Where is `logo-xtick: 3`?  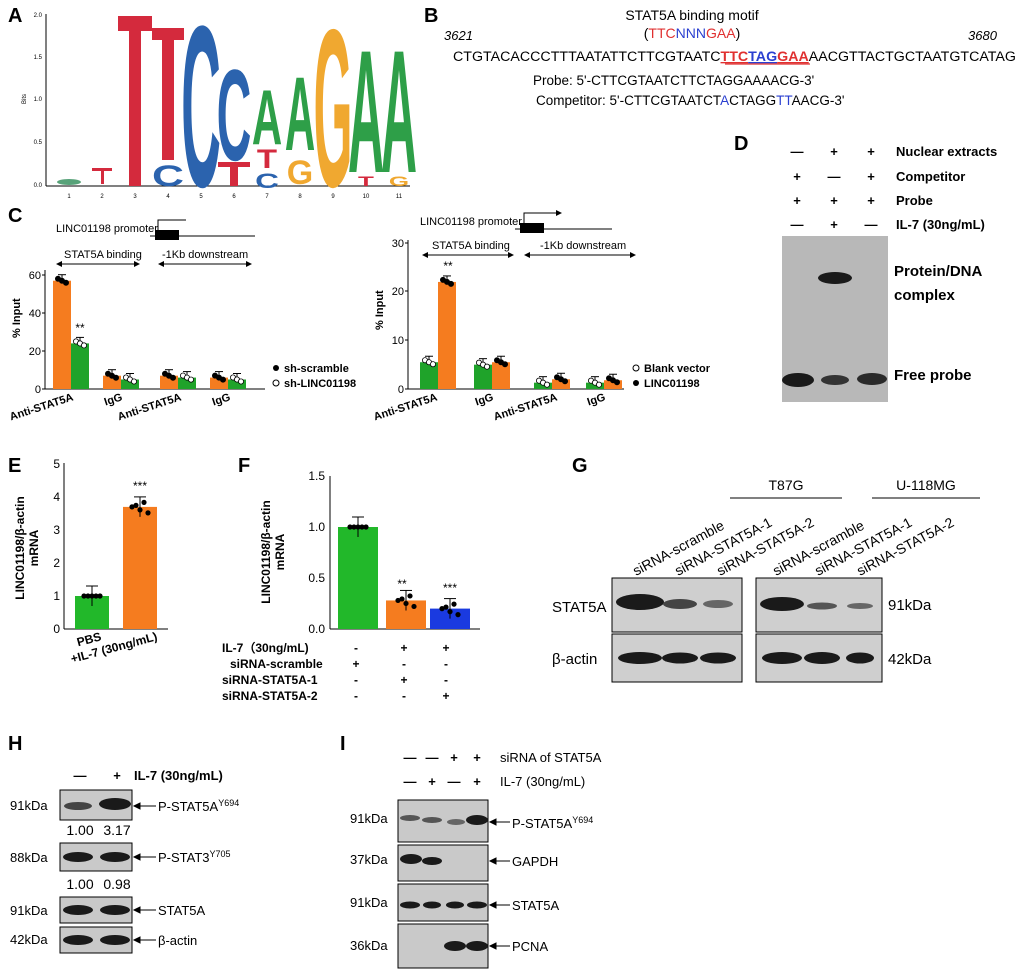
logo-xtick: 3 is located at coordinates (135, 197).